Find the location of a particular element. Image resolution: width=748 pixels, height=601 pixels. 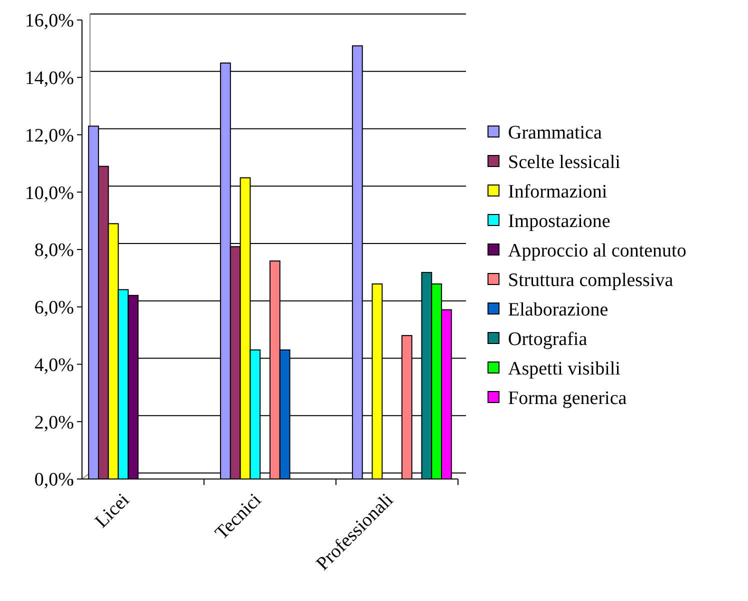

y-tick-label: 10,0% is located at coordinates (49, 193).